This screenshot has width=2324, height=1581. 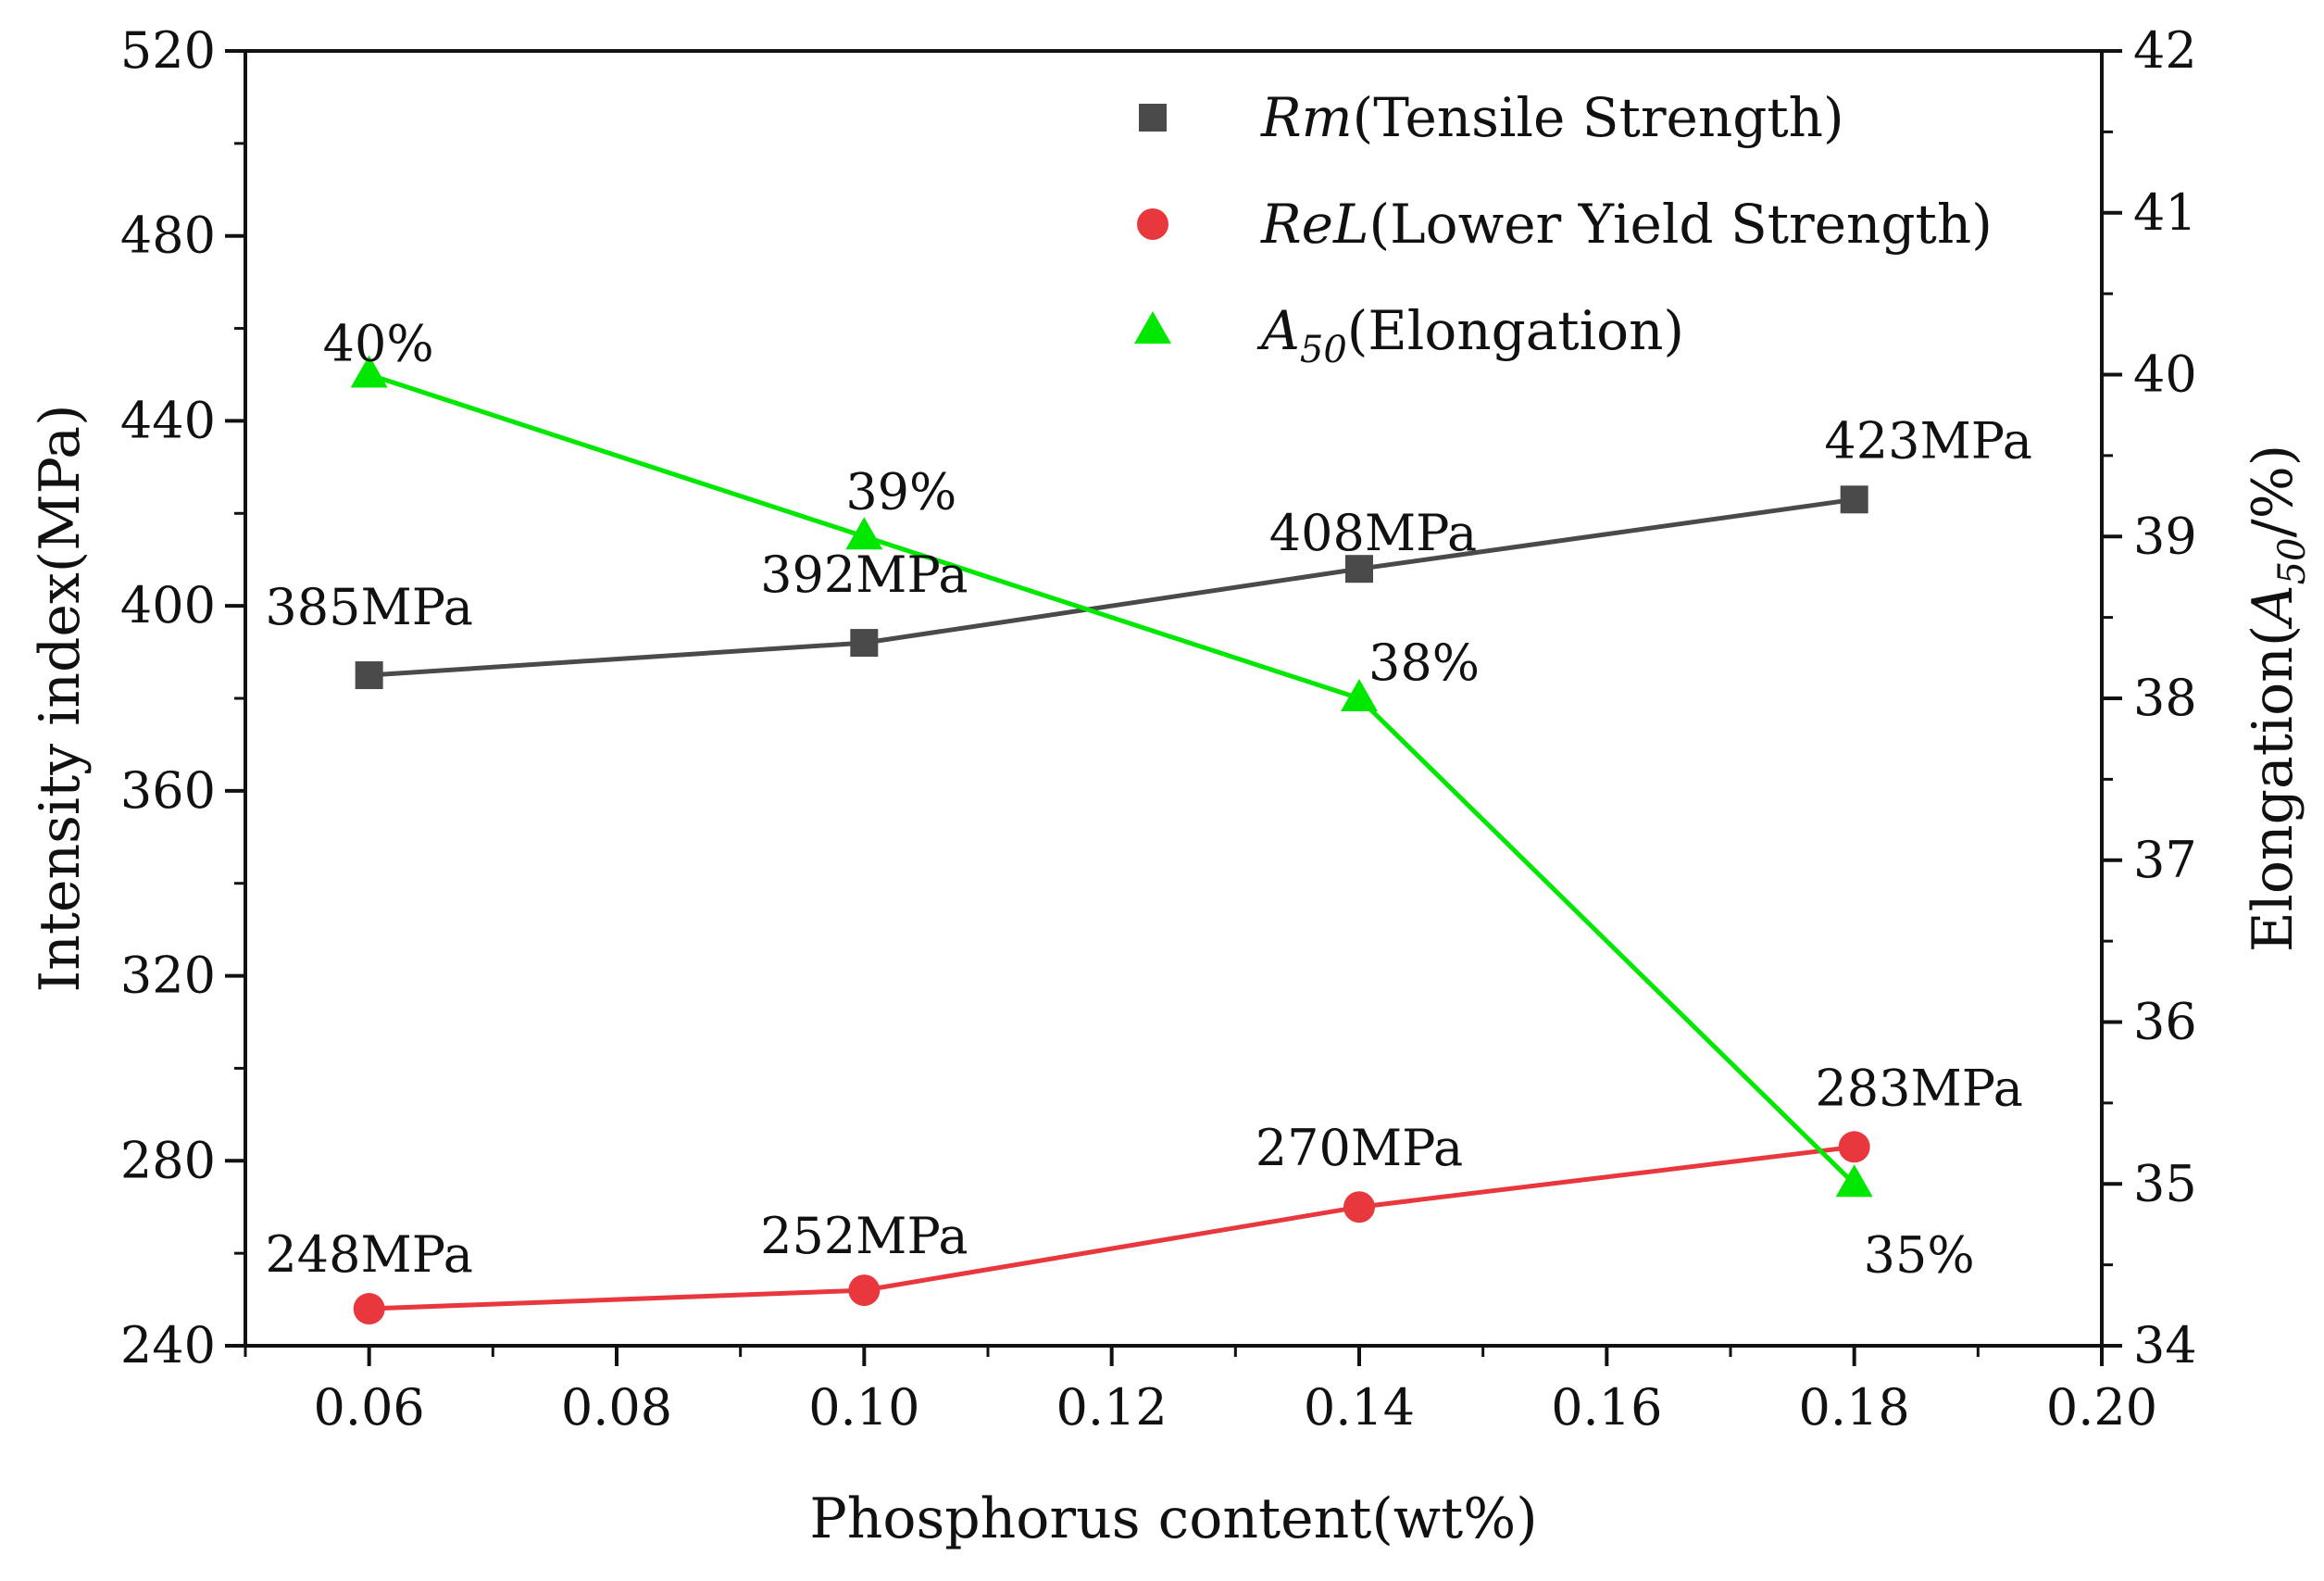 I want to click on legend-symbol: A, so click(x=1278, y=330).